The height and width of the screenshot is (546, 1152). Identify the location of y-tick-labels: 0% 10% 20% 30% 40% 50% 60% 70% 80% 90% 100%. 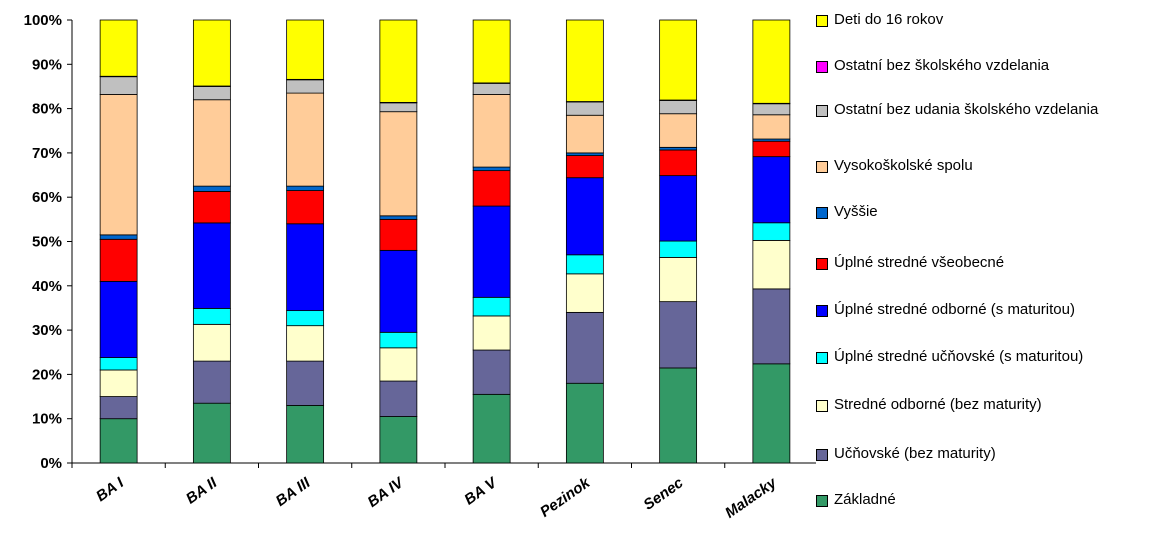
(43, 242).